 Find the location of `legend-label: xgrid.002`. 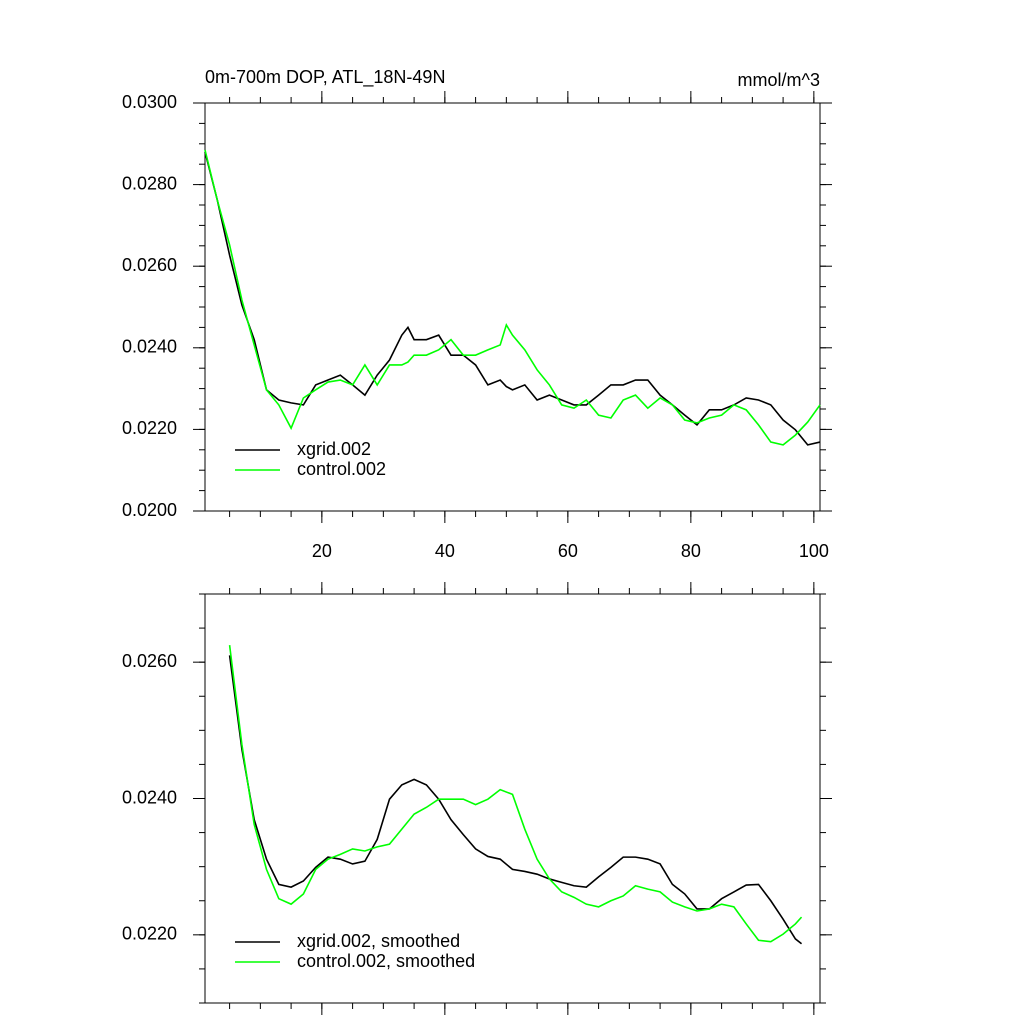

legend-label: xgrid.002 is located at coordinates (334, 449).